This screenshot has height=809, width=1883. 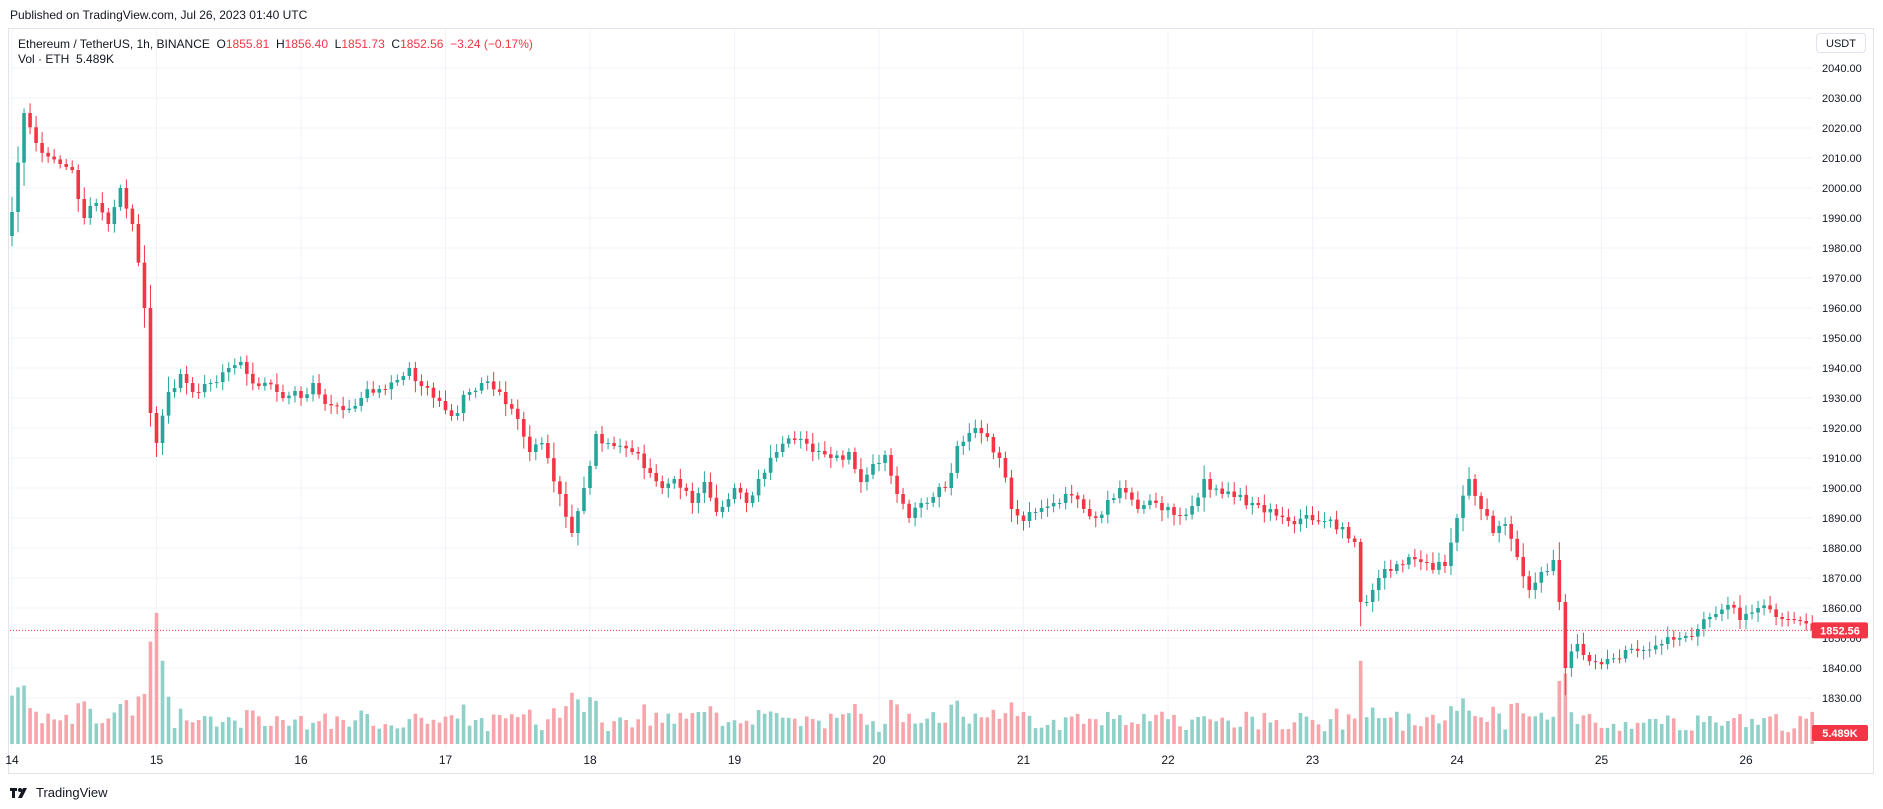 What do you see at coordinates (1842, 669) in the screenshot?
I see `price-tick-label: 1840.00` at bounding box center [1842, 669].